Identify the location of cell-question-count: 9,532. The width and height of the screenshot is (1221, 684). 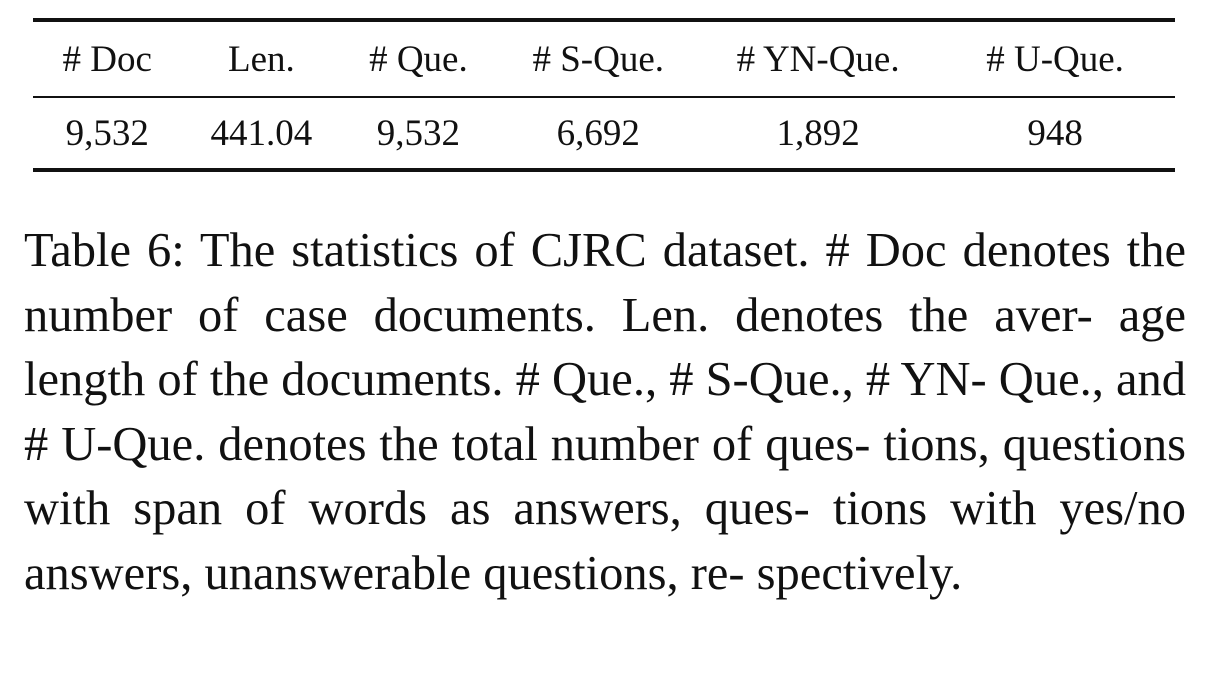
(418, 134).